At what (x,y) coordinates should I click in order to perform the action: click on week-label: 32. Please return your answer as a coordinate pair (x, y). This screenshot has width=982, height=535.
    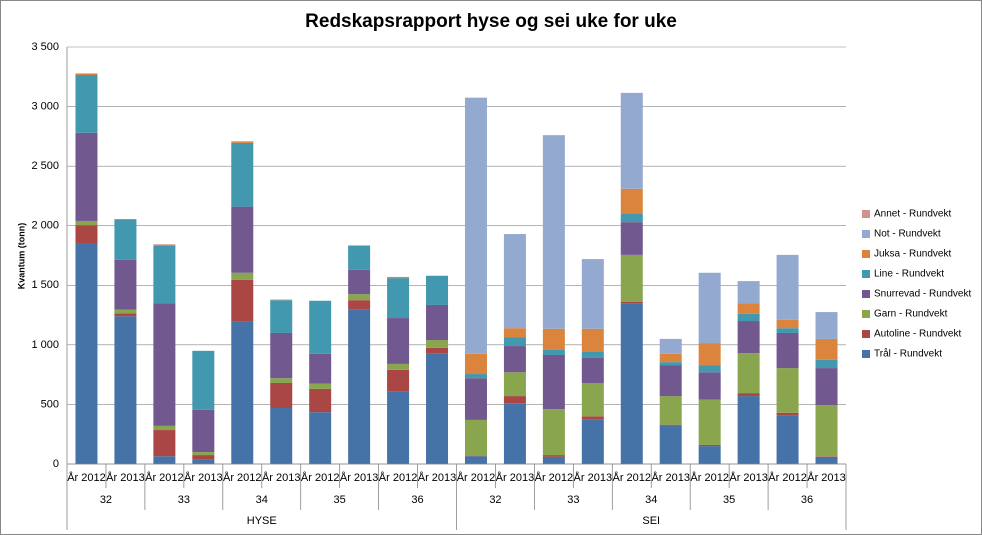
    Looking at the image, I should click on (106, 500).